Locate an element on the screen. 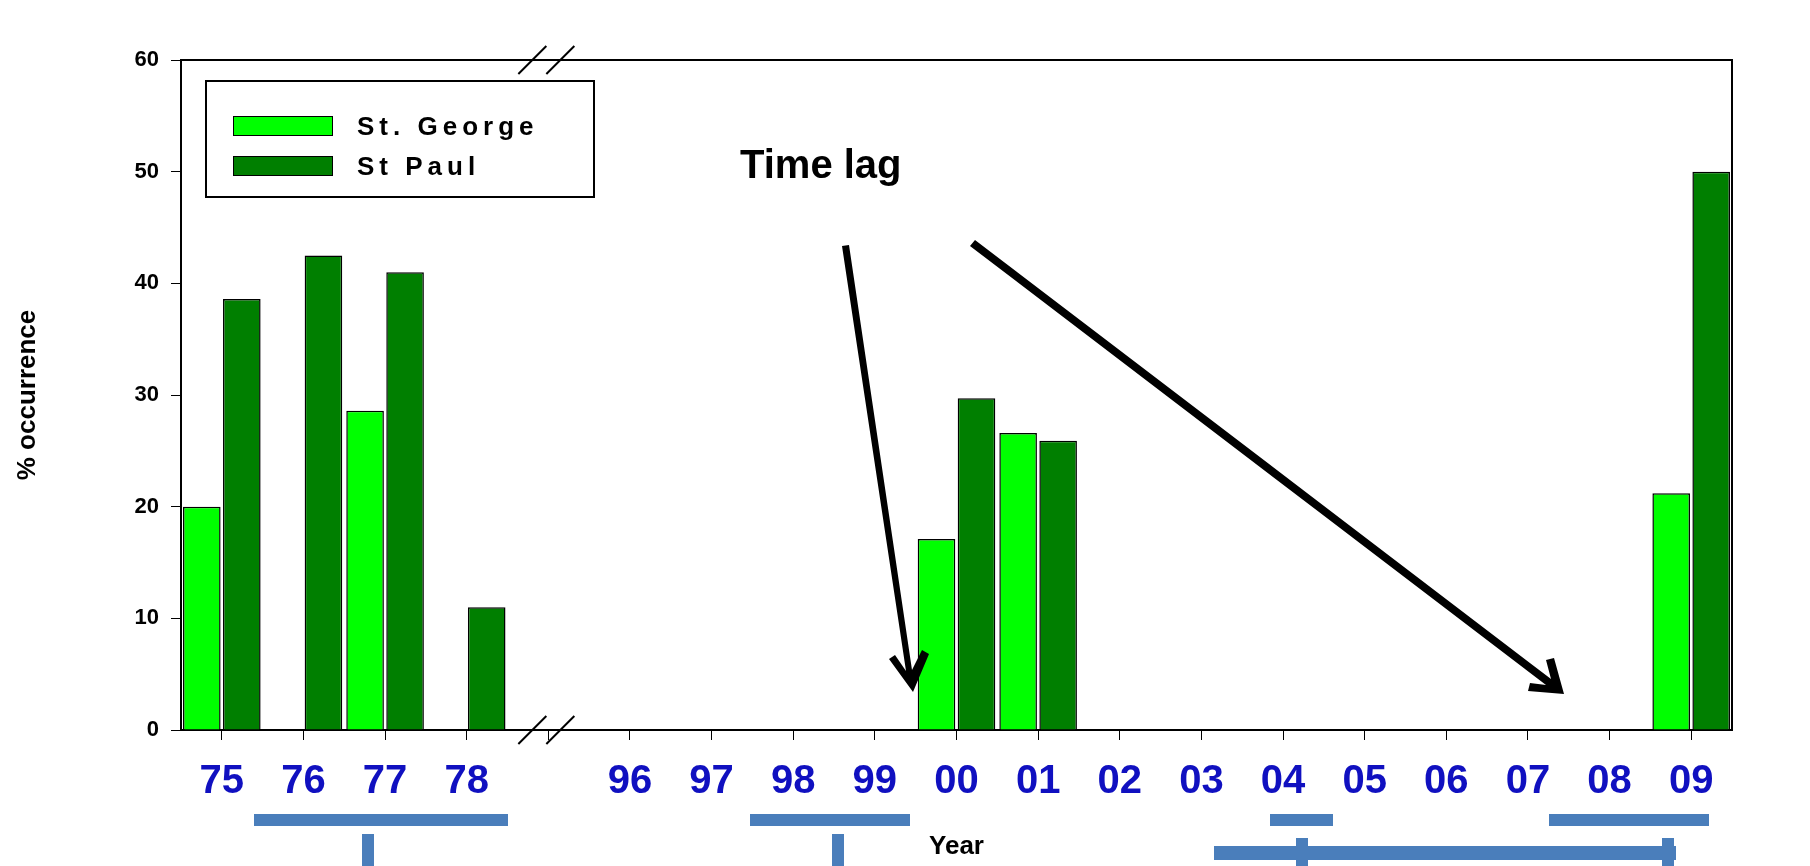  y-tick-label: 60 is located at coordinates (146, 59).